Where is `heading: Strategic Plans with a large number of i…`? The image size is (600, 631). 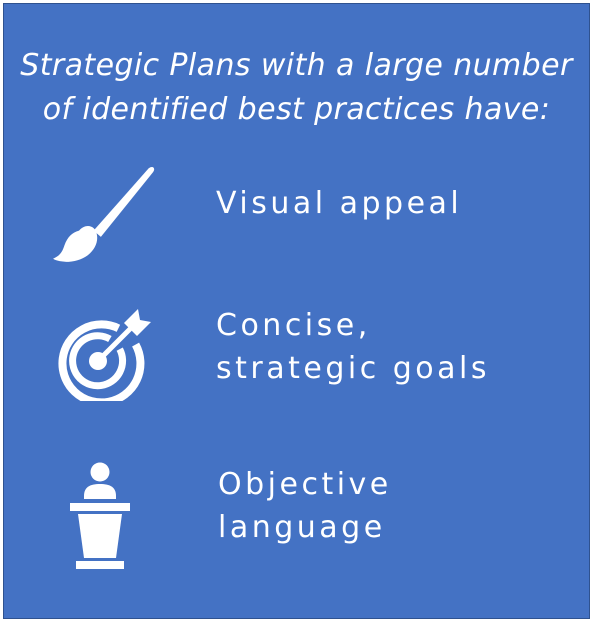 heading: Strategic Plans with a large number of i… is located at coordinates (296, 88).